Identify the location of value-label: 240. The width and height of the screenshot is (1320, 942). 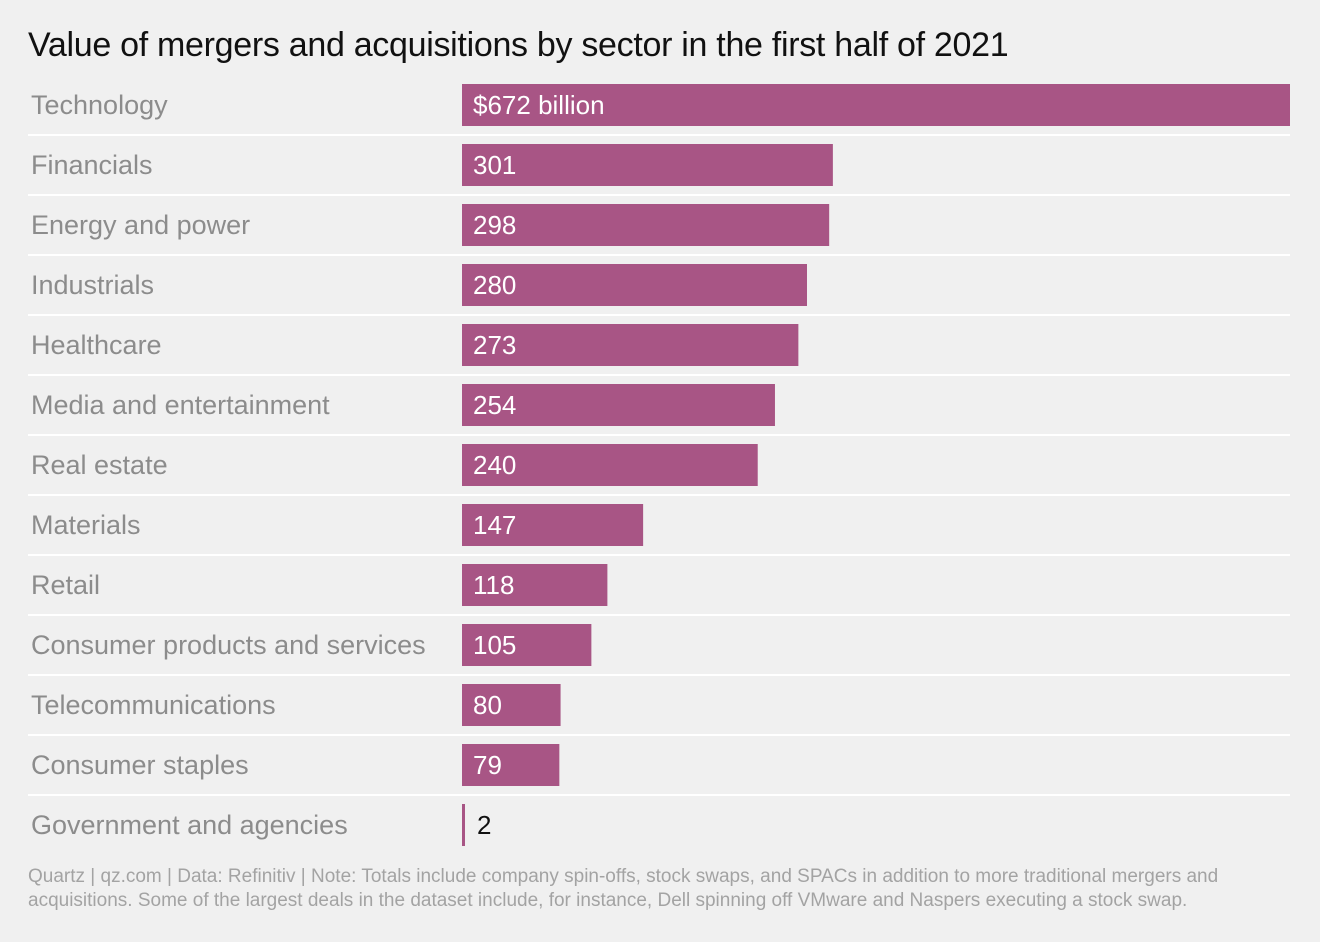
(494, 465).